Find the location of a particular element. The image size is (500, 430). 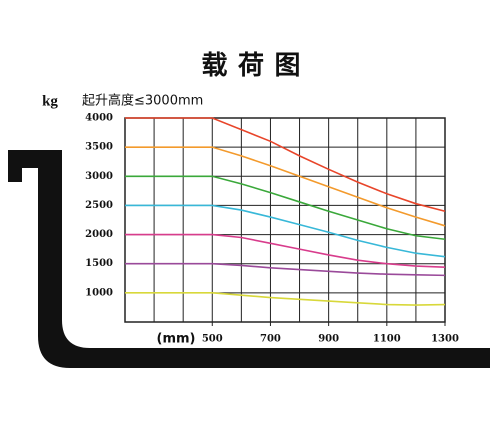

x-tick-label: 1300 is located at coordinates (445, 339).